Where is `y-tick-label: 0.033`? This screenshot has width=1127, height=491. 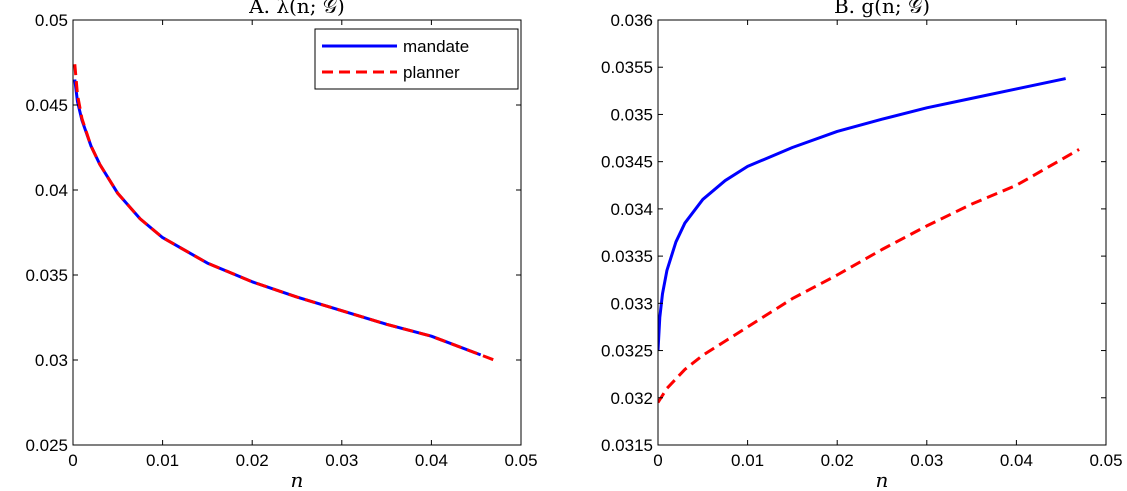 y-tick-label: 0.033 is located at coordinates (631, 303).